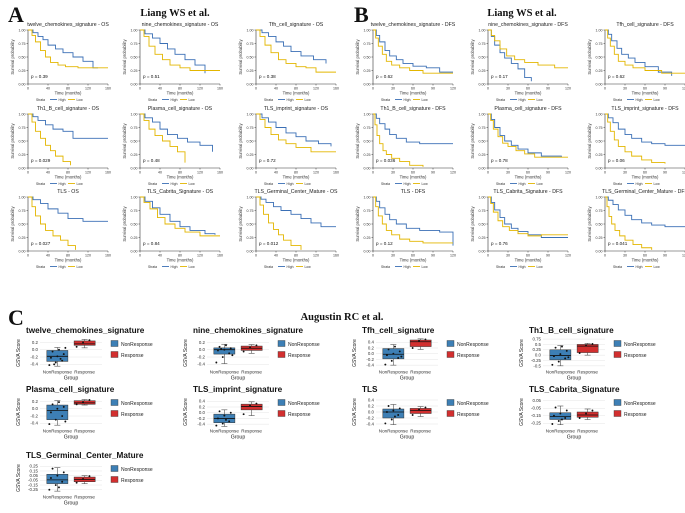 This screenshot has width=685, height=513. Describe the element at coordinates (617, 413) in the screenshot. I see `legend-swatch-response` at that location.